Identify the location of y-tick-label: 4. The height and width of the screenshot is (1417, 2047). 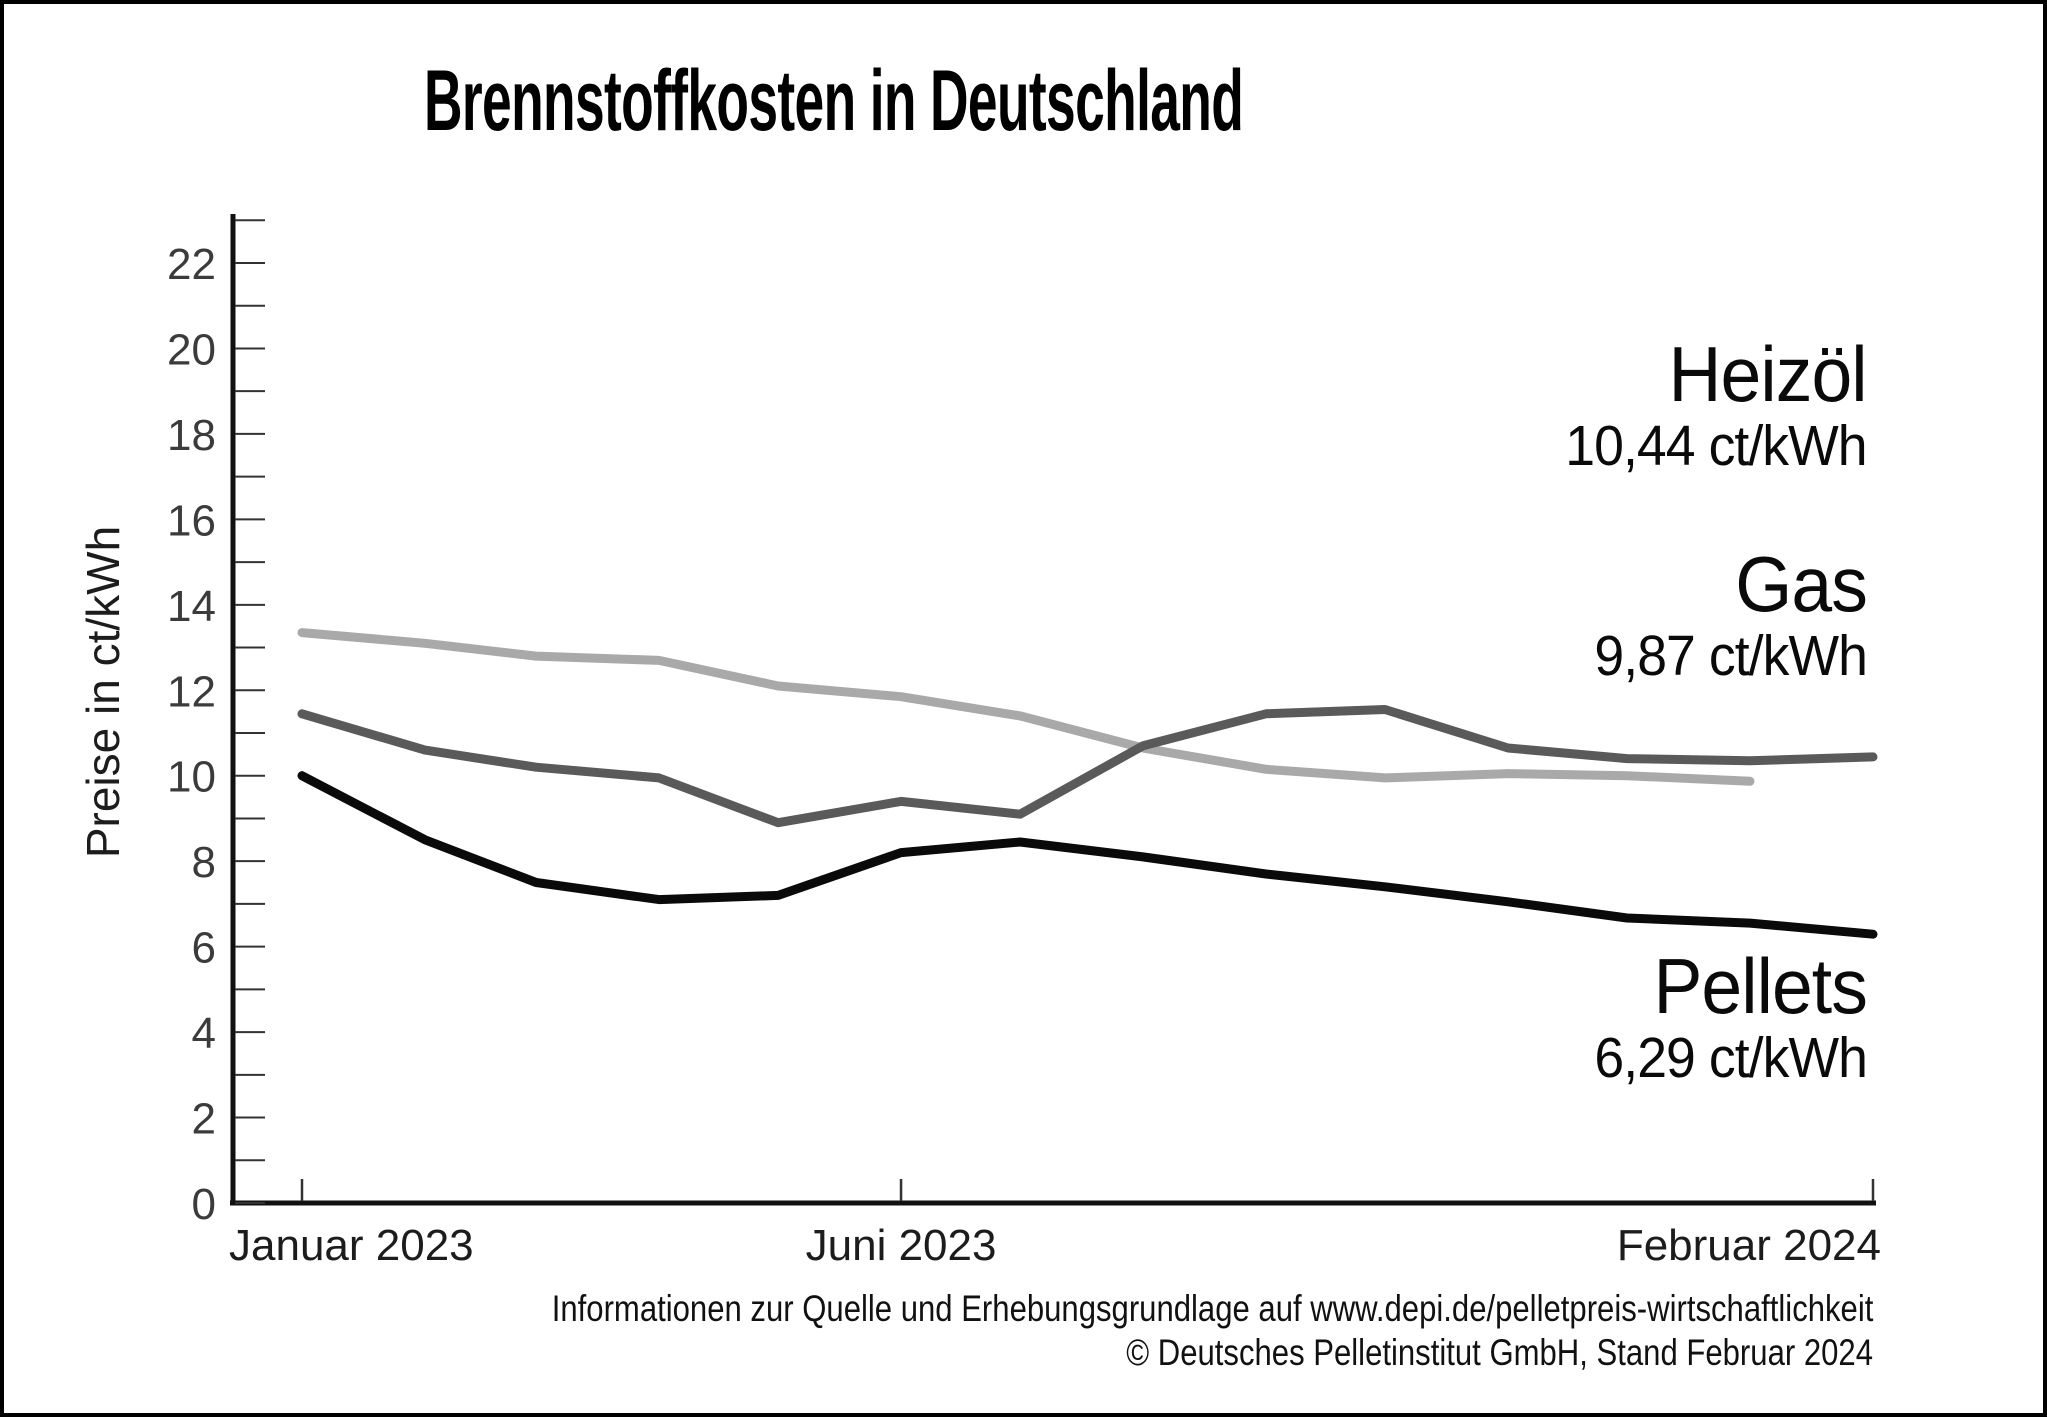
(204, 1033).